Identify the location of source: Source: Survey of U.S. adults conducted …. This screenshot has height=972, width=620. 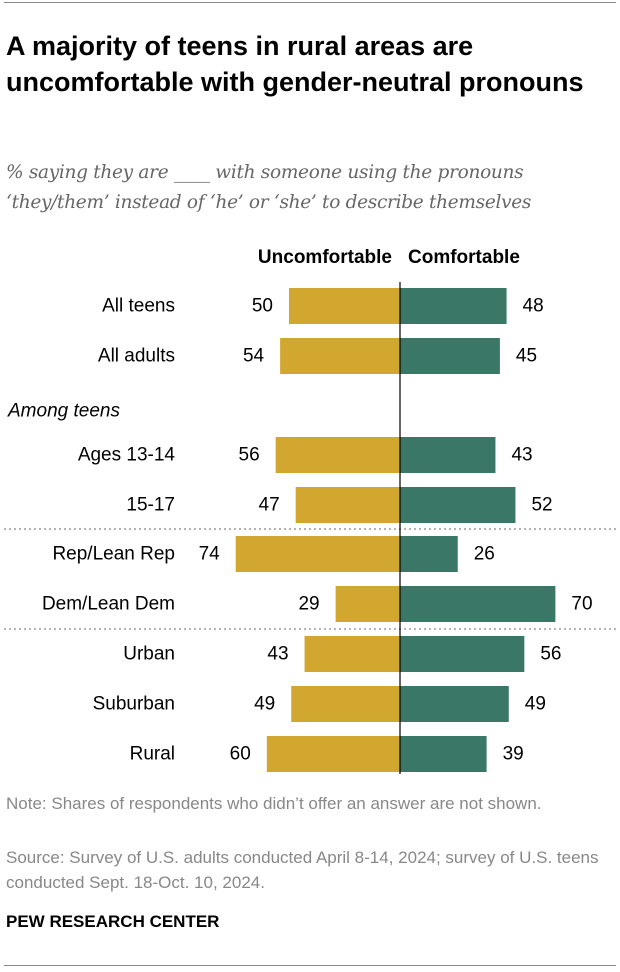
(302, 870).